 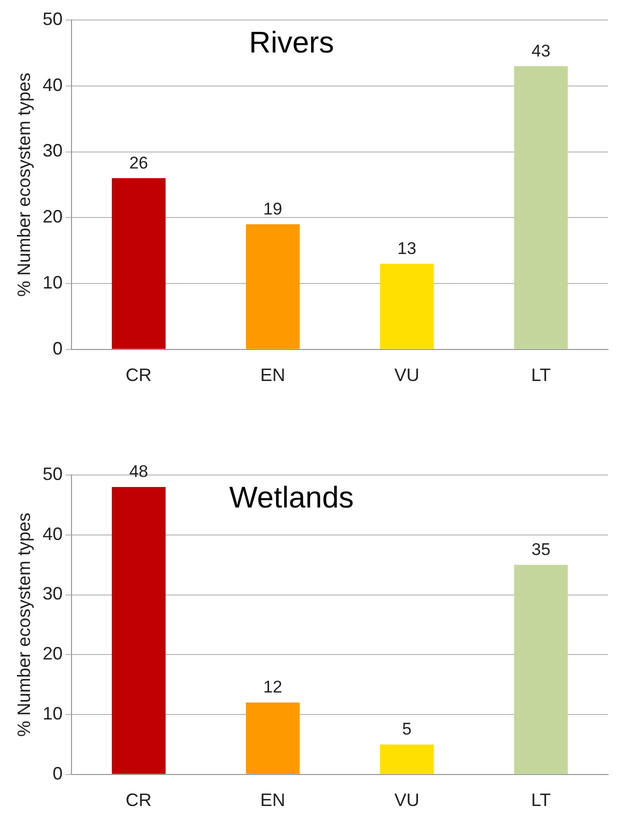 What do you see at coordinates (272, 687) in the screenshot?
I see `data-label: 12` at bounding box center [272, 687].